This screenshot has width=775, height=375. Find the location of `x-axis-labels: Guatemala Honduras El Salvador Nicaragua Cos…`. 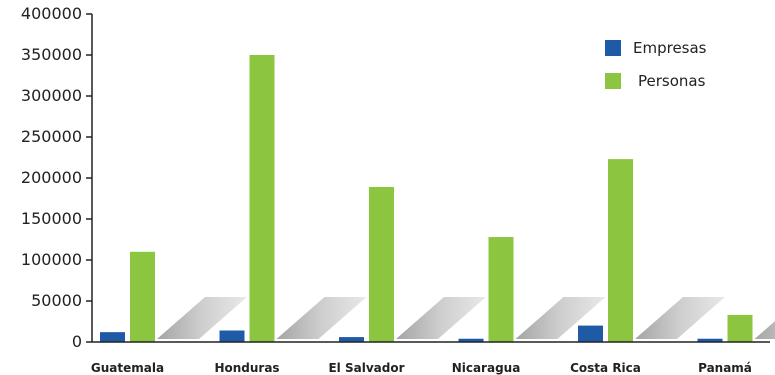

x-axis-labels: Guatemala Honduras El Salvador Nicaragua Cos… is located at coordinates (421, 368).